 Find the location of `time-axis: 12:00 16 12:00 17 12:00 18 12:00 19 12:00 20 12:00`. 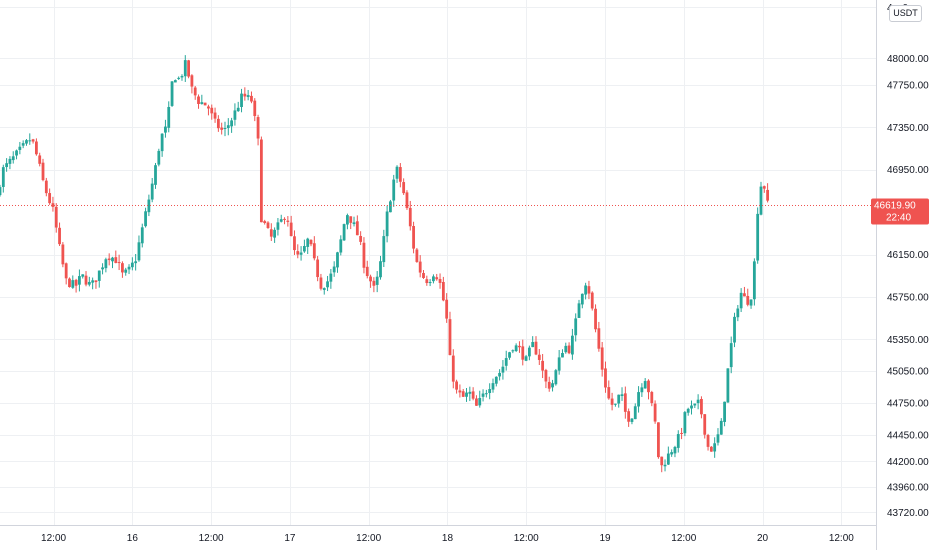

time-axis: 12:00 16 12:00 17 12:00 18 12:00 19 12:00 20 12:00 is located at coordinates (447, 538).